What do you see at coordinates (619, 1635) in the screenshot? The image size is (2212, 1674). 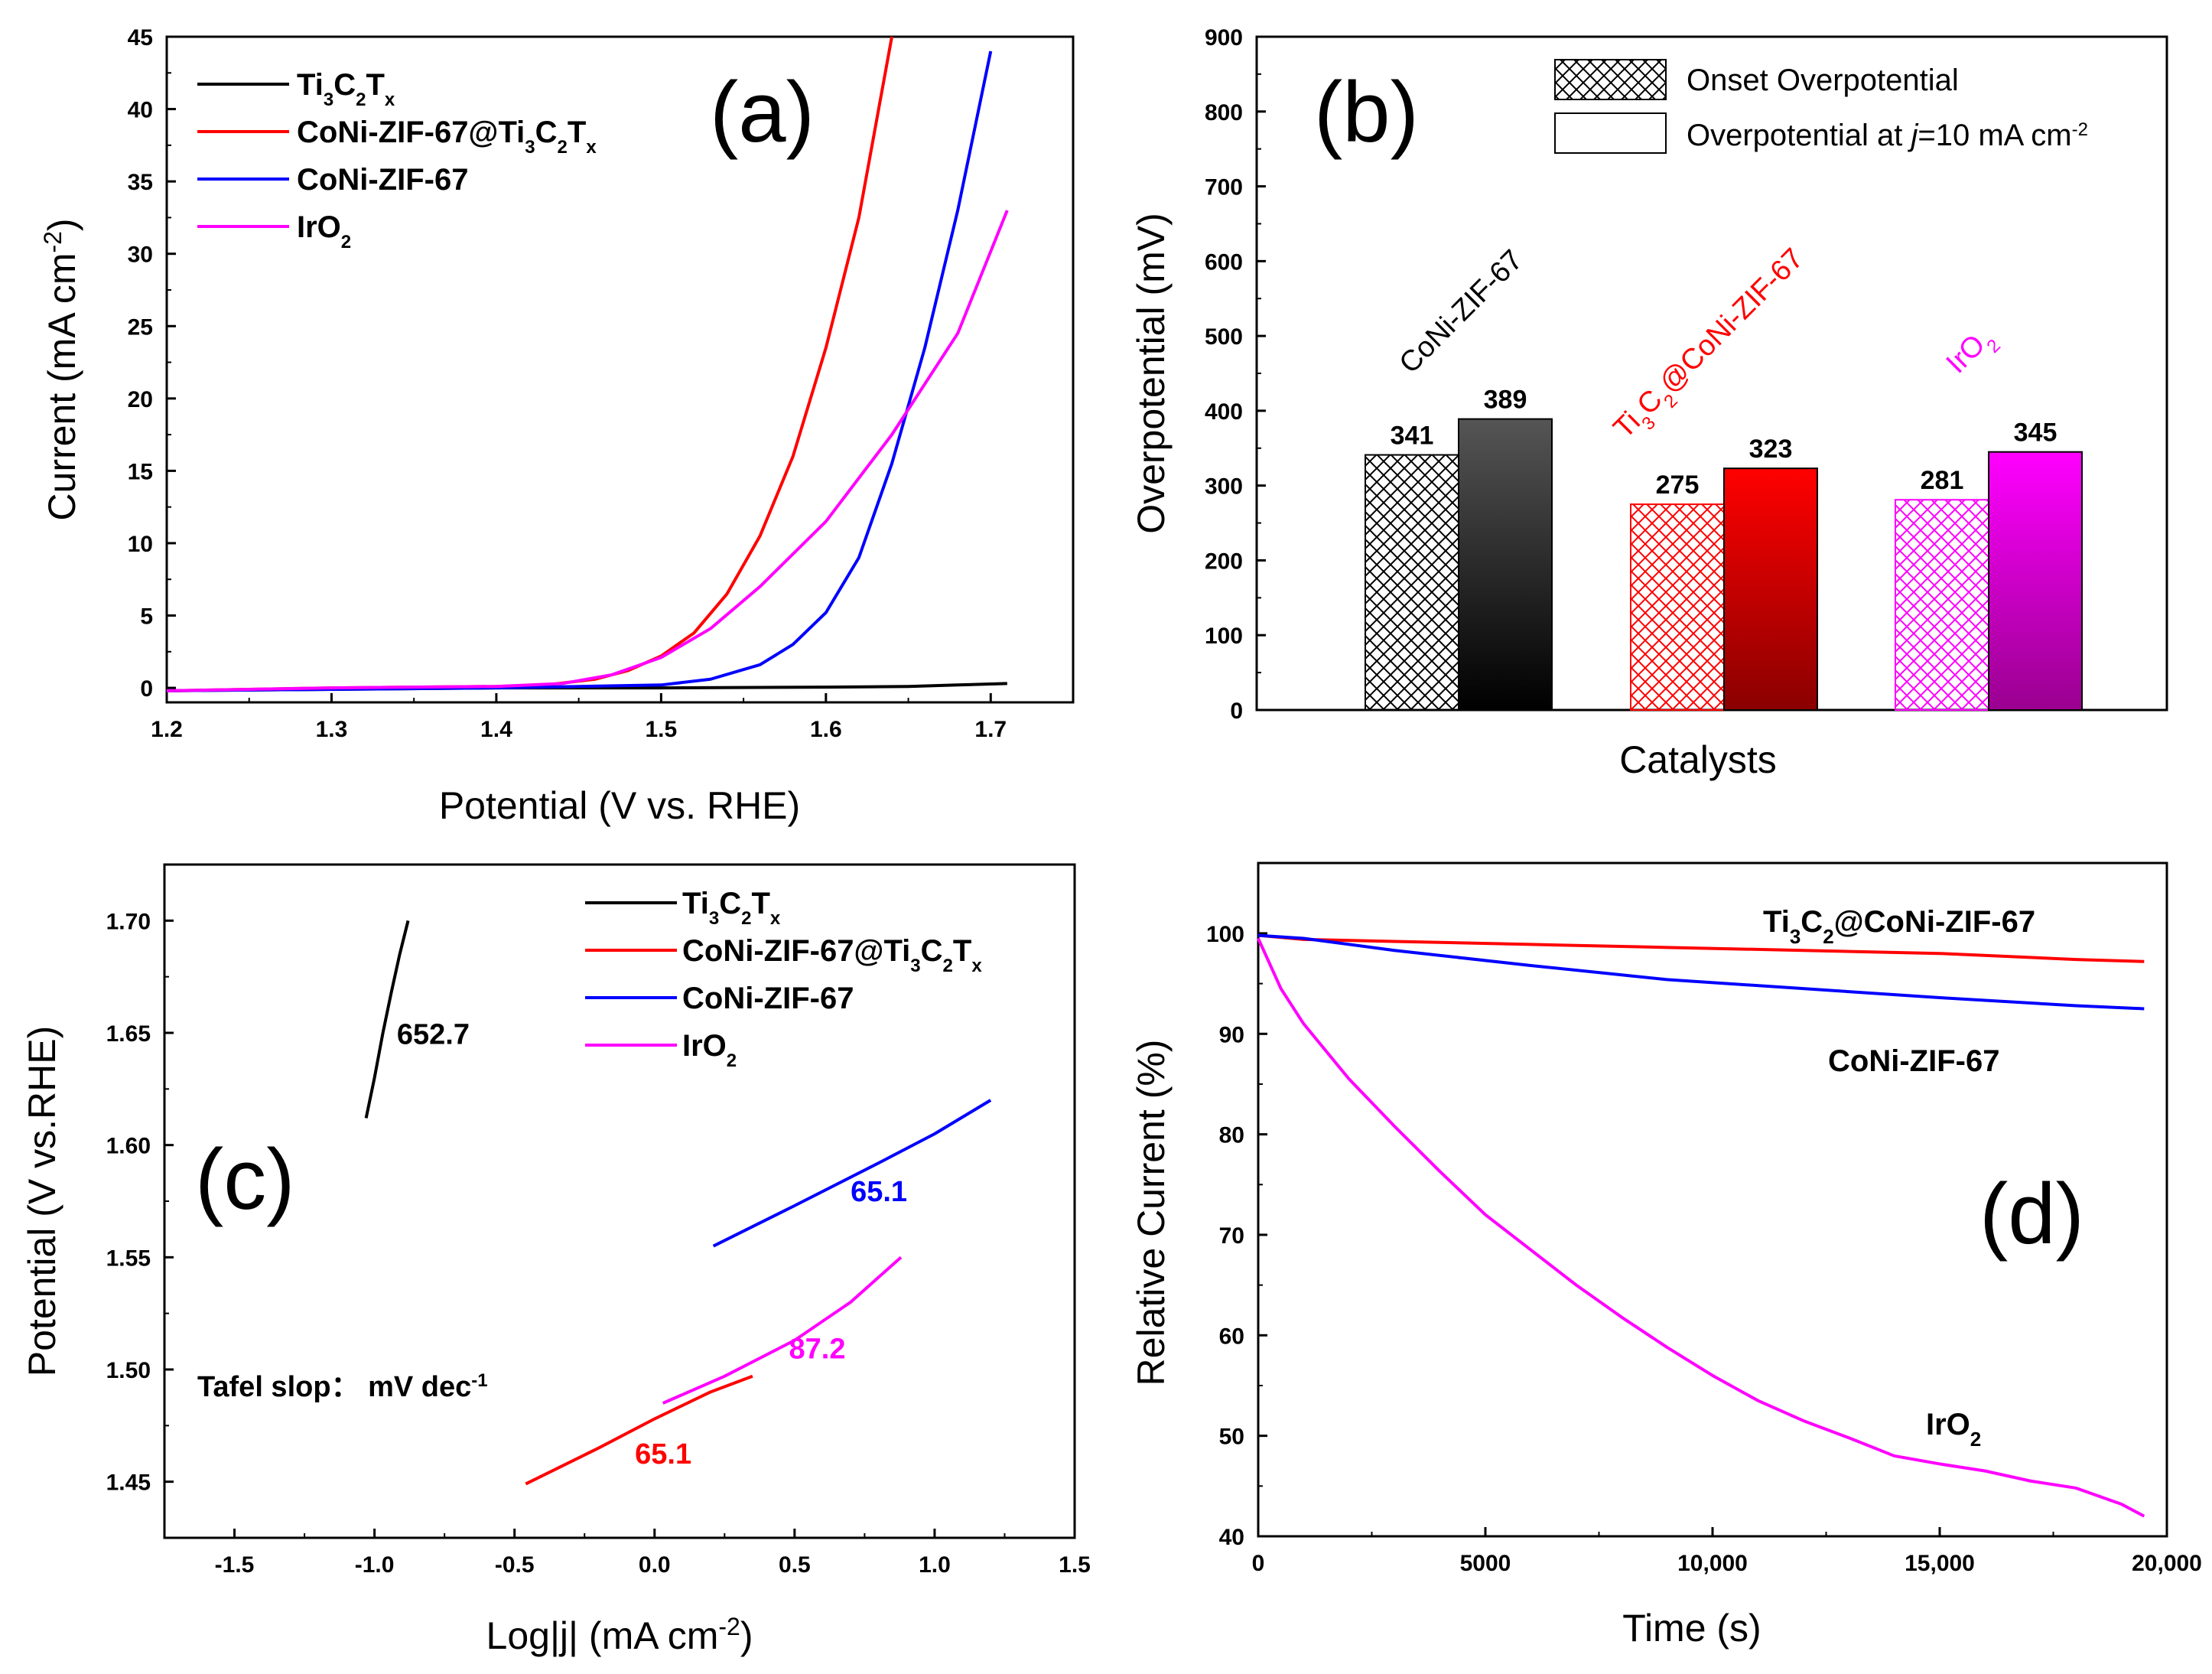 I see `panel-c-xlabel: Log|j| (mA cm-2)` at bounding box center [619, 1635].